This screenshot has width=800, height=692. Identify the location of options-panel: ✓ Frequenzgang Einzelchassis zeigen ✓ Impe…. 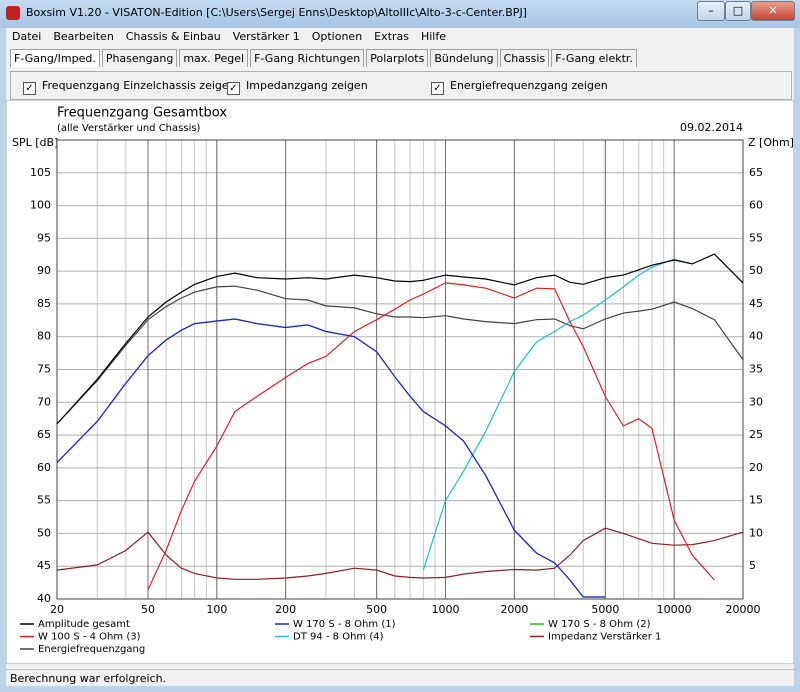
(401, 85).